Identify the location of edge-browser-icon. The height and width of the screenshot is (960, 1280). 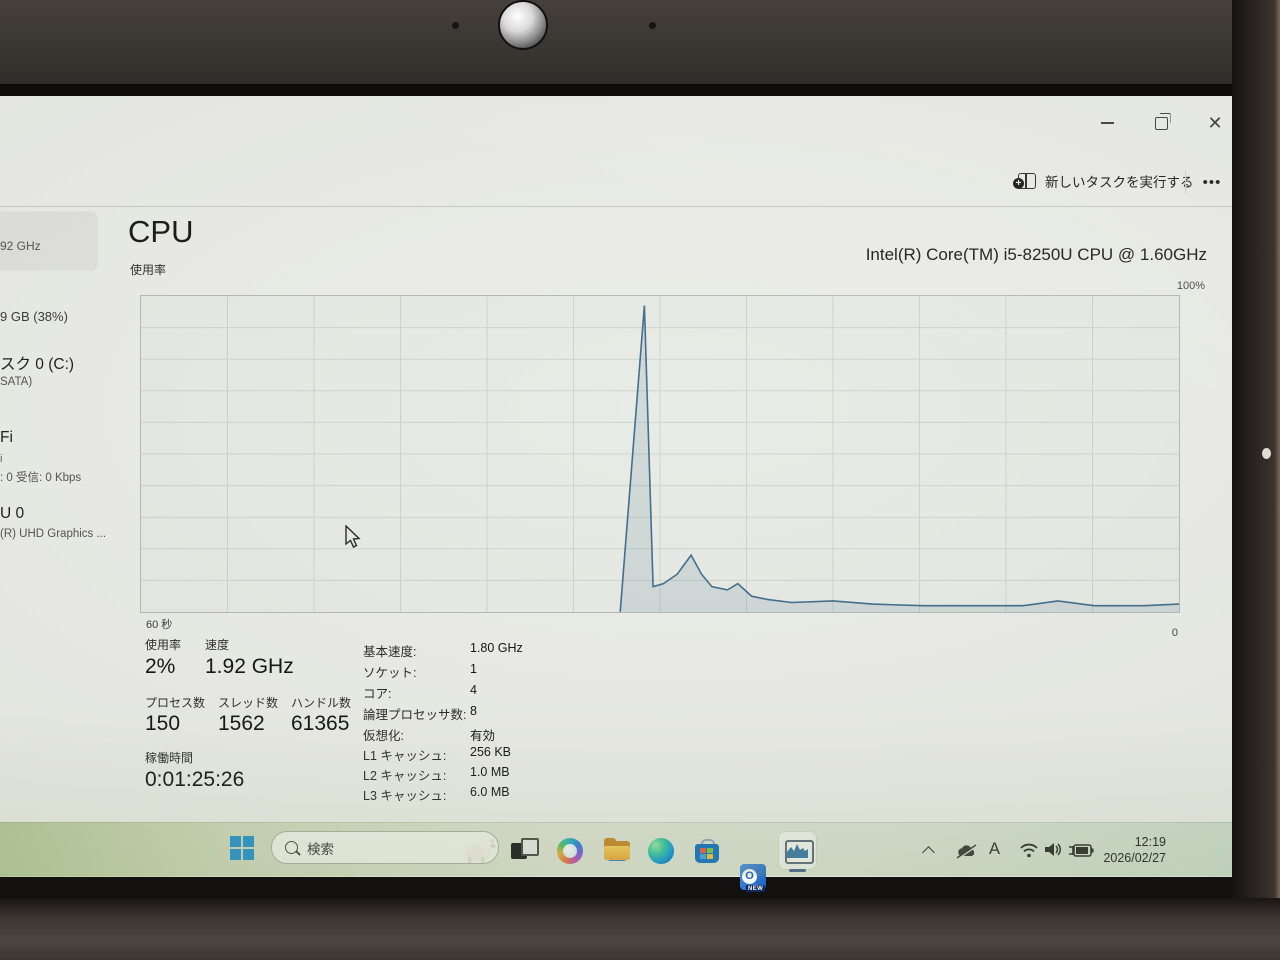
(661, 851).